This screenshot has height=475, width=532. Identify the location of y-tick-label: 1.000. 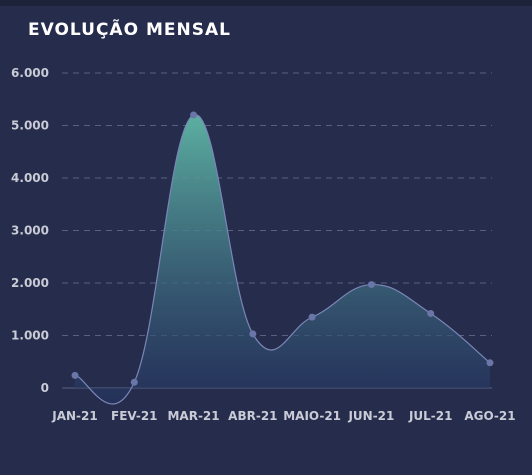
(30, 336).